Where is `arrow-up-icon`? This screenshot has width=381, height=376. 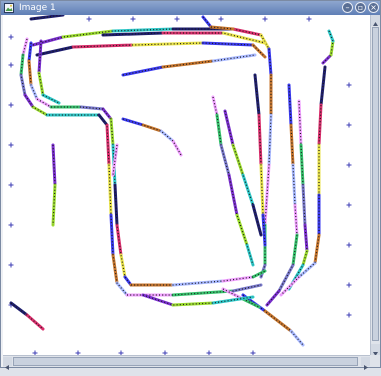 arrow-up-icon is located at coordinates (375, 20).